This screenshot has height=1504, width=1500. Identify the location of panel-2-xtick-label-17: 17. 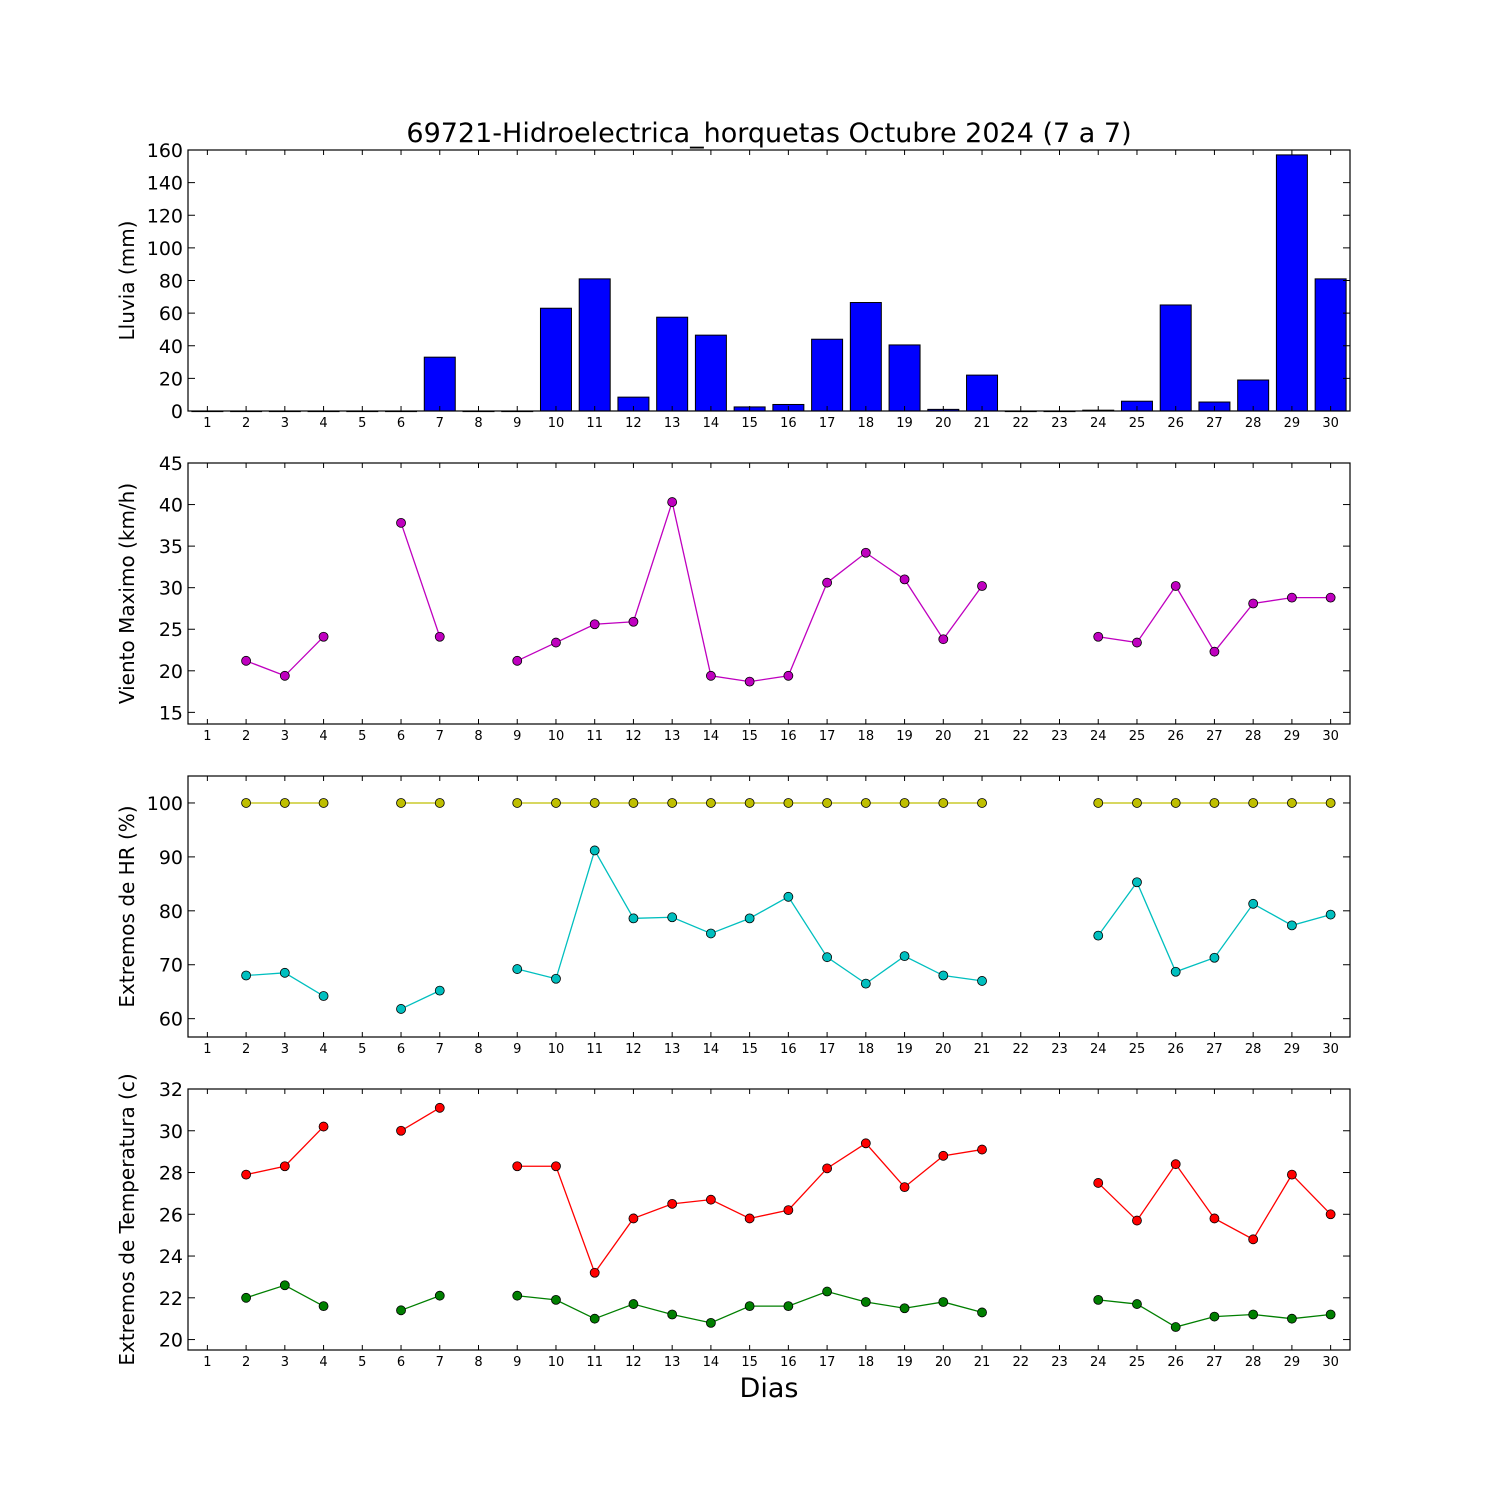
(827, 736).